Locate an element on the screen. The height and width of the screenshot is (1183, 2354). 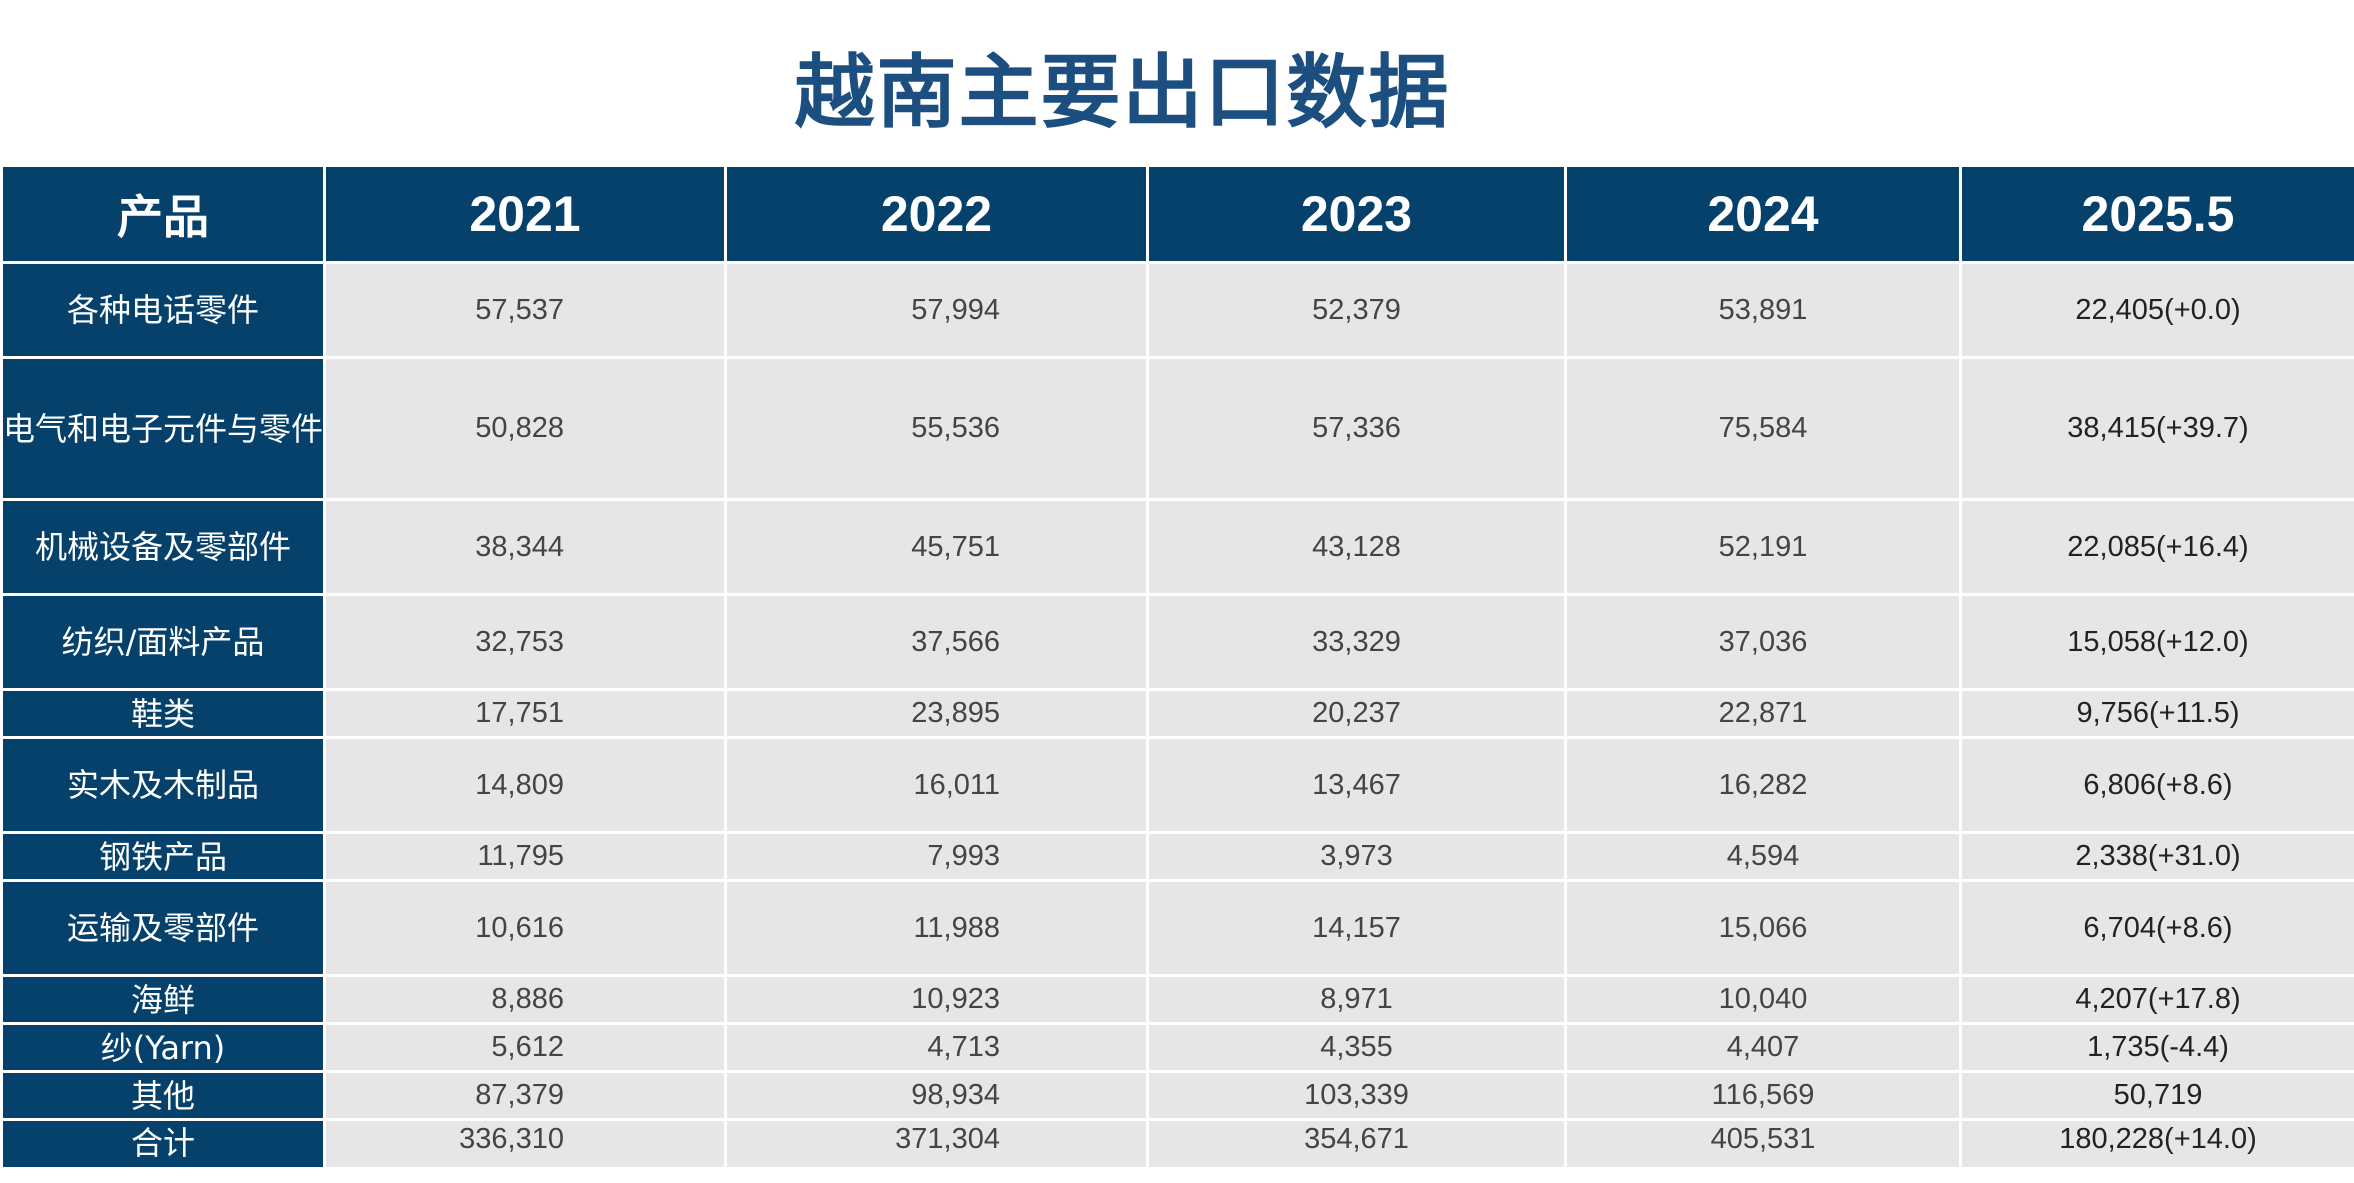
value-2025-5: 4,207(+17.8) is located at coordinates (2156, 999).